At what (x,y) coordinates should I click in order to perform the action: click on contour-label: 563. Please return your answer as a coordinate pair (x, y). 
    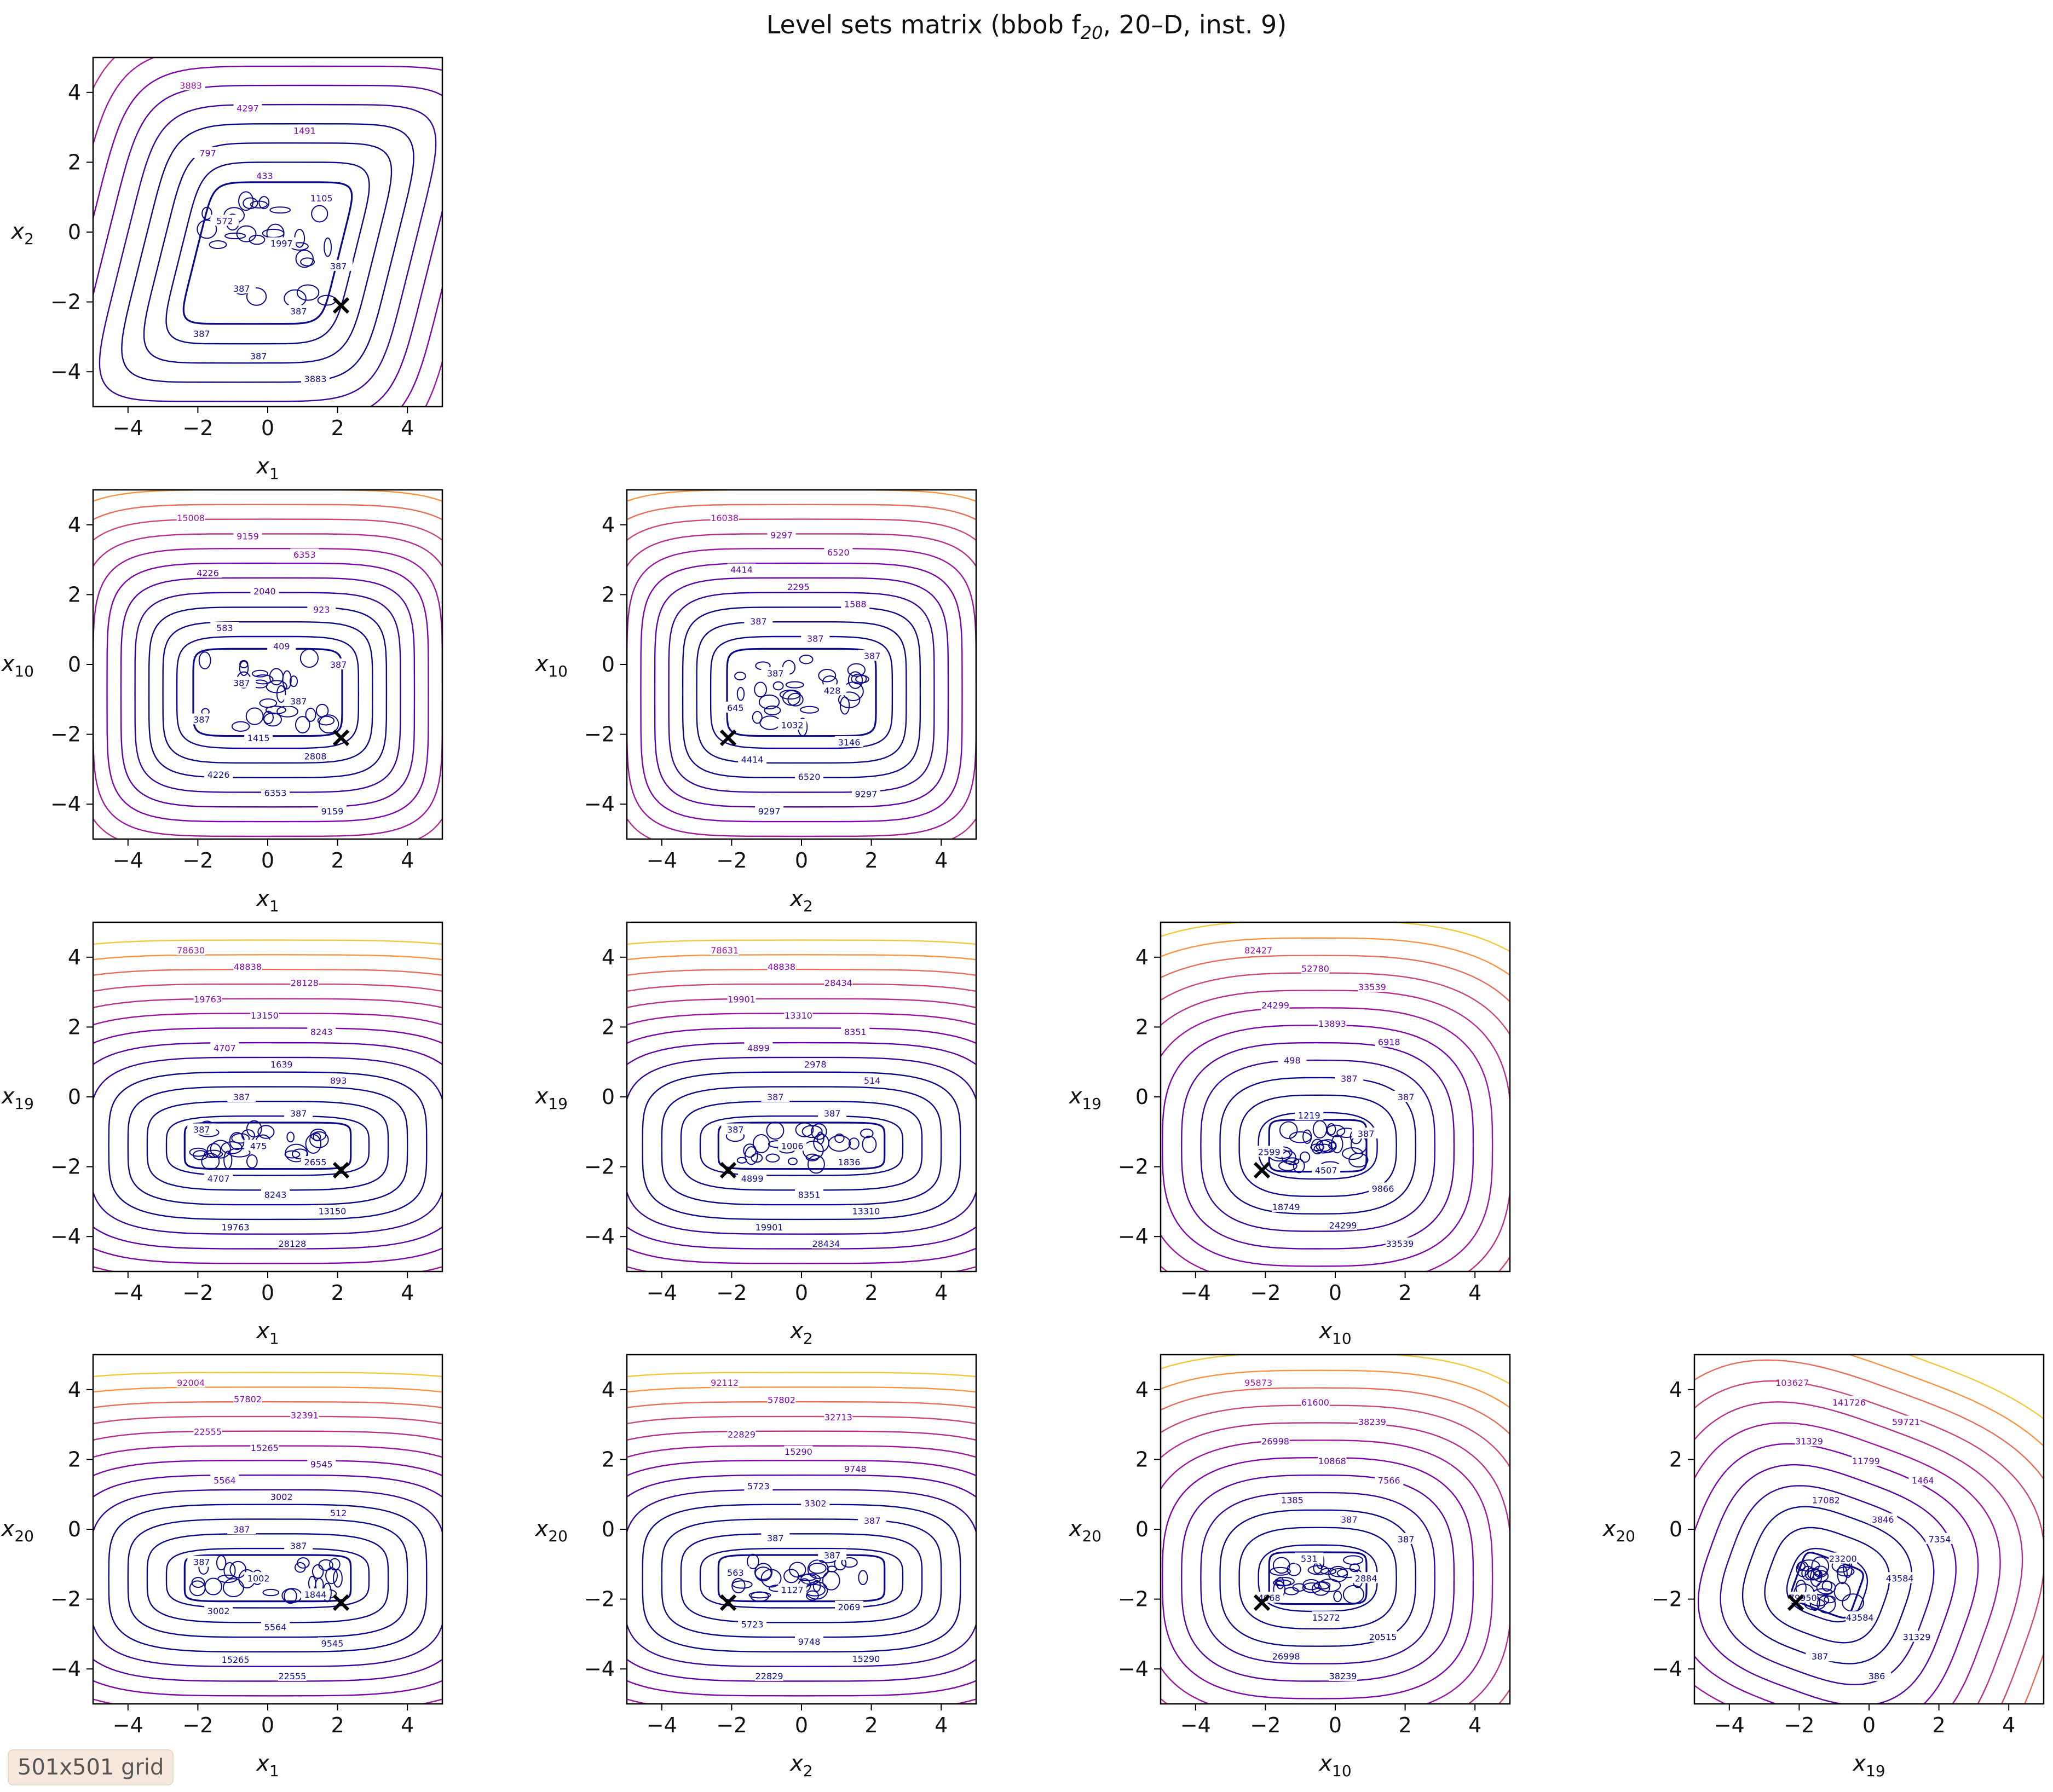
    Looking at the image, I should click on (735, 1573).